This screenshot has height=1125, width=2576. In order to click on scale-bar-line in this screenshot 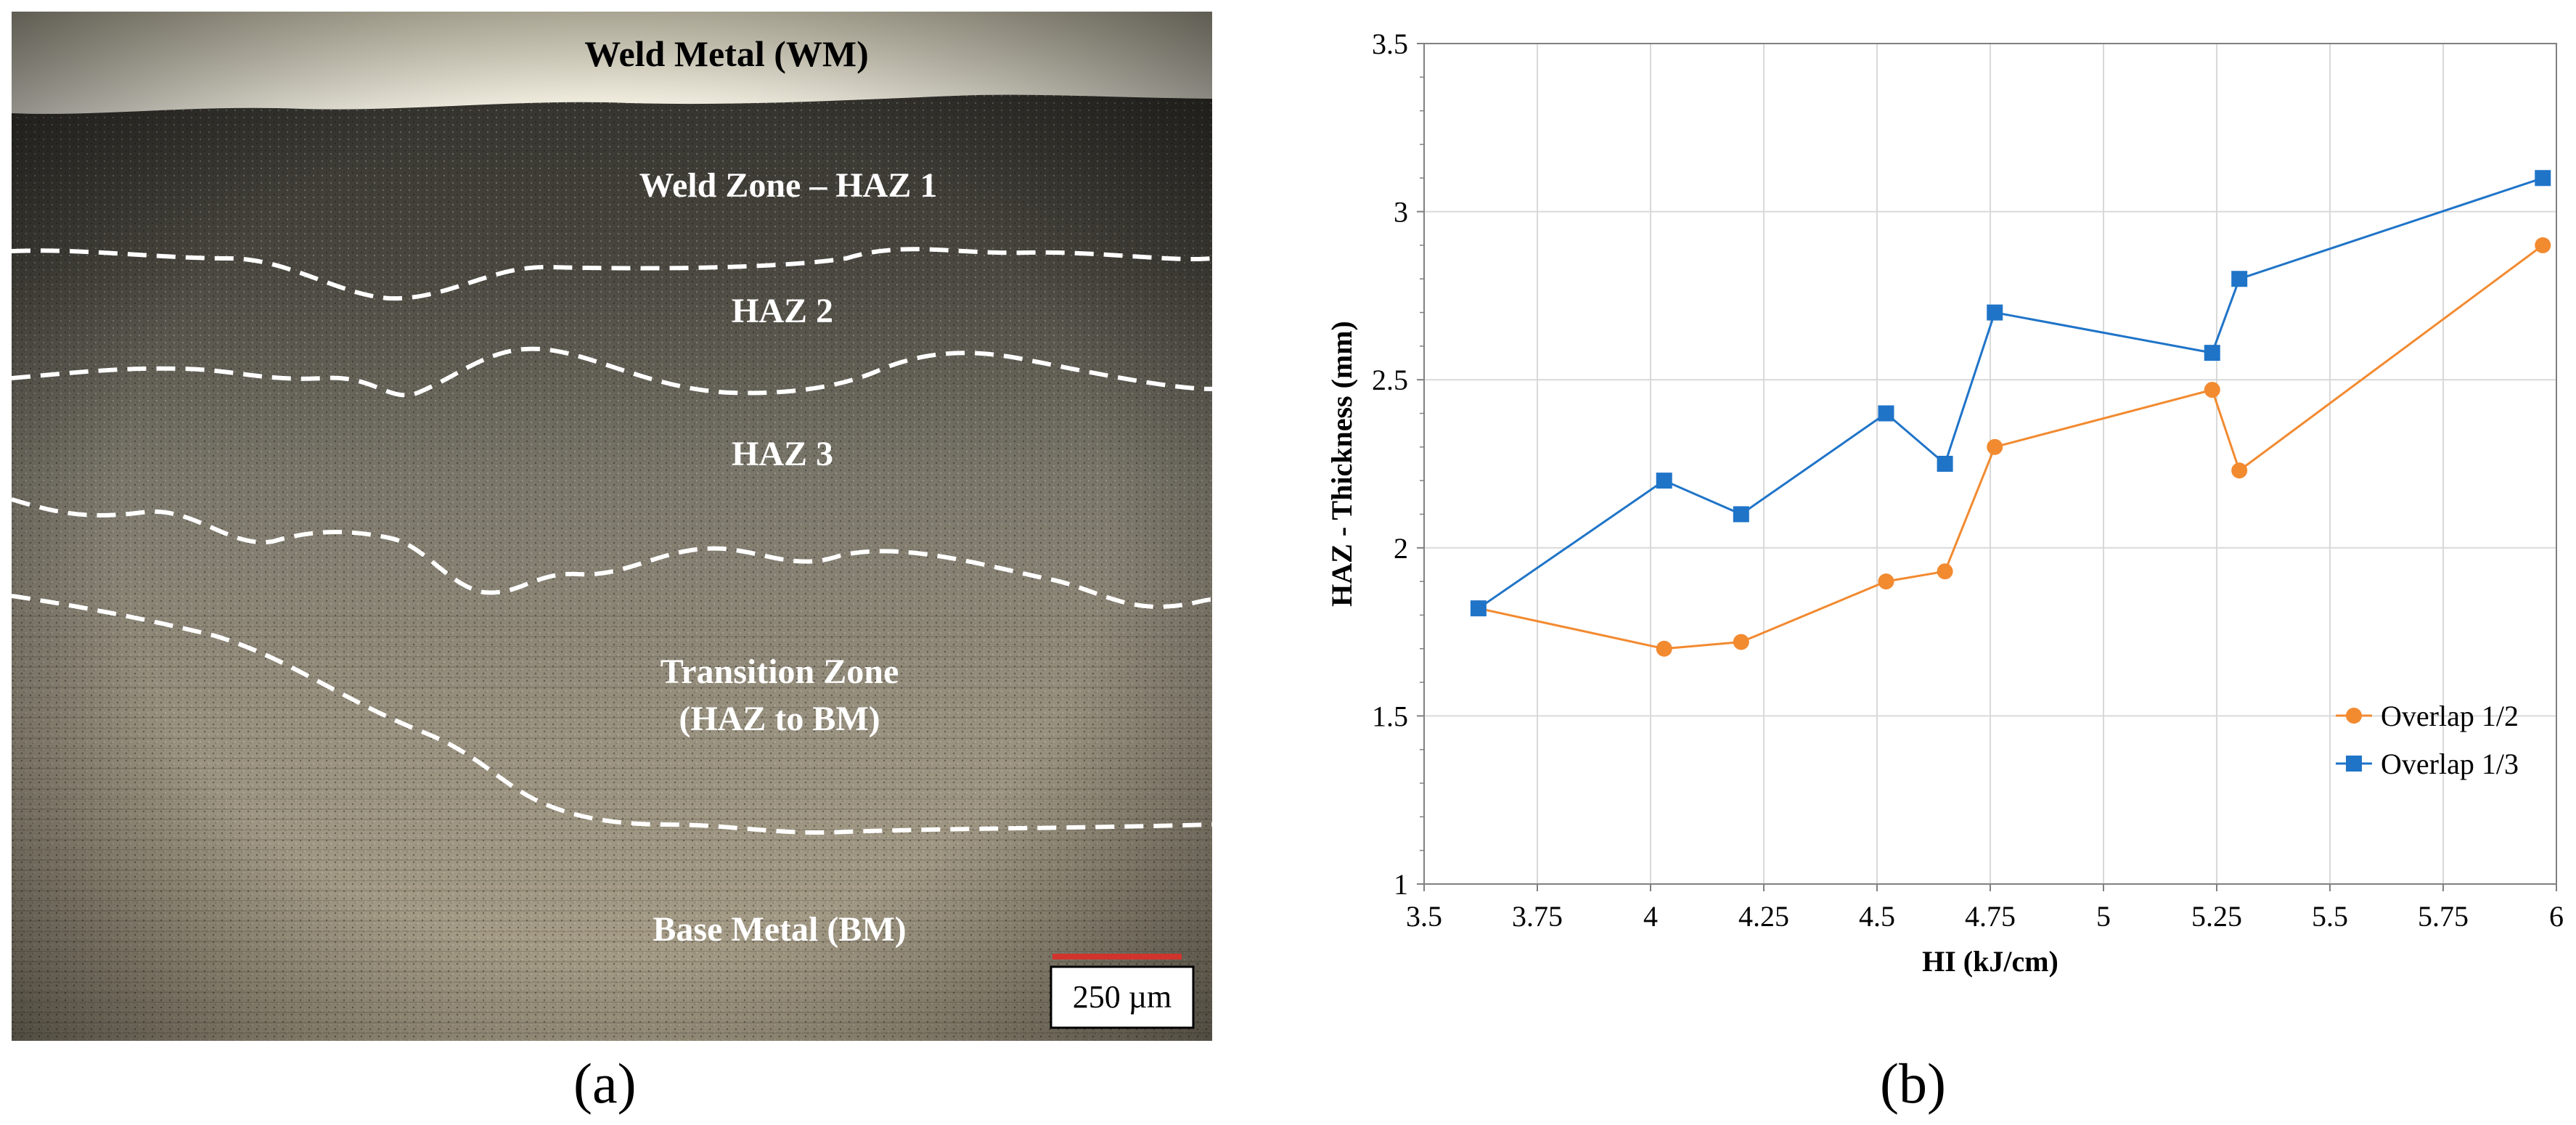, I will do `click(1117, 957)`.